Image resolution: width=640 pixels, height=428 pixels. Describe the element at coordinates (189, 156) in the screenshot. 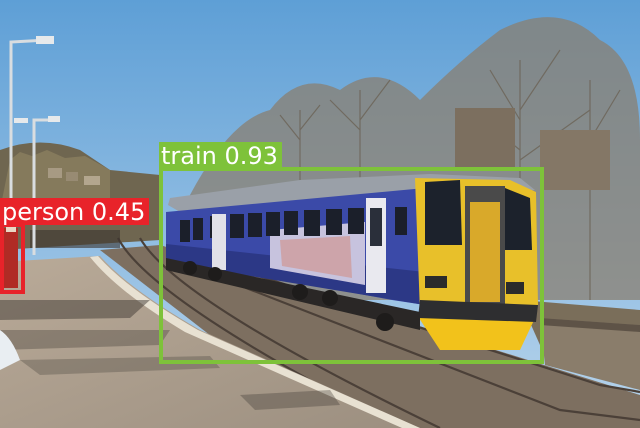

I see `train-class: train` at that location.